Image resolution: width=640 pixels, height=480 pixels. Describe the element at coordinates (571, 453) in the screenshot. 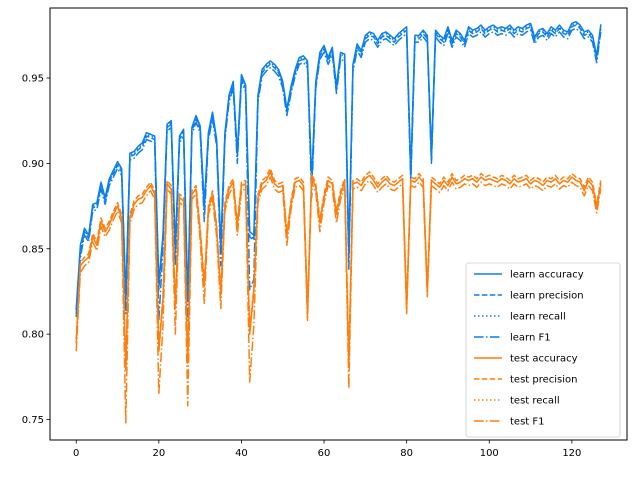

I see `x-tick-label: 120` at that location.